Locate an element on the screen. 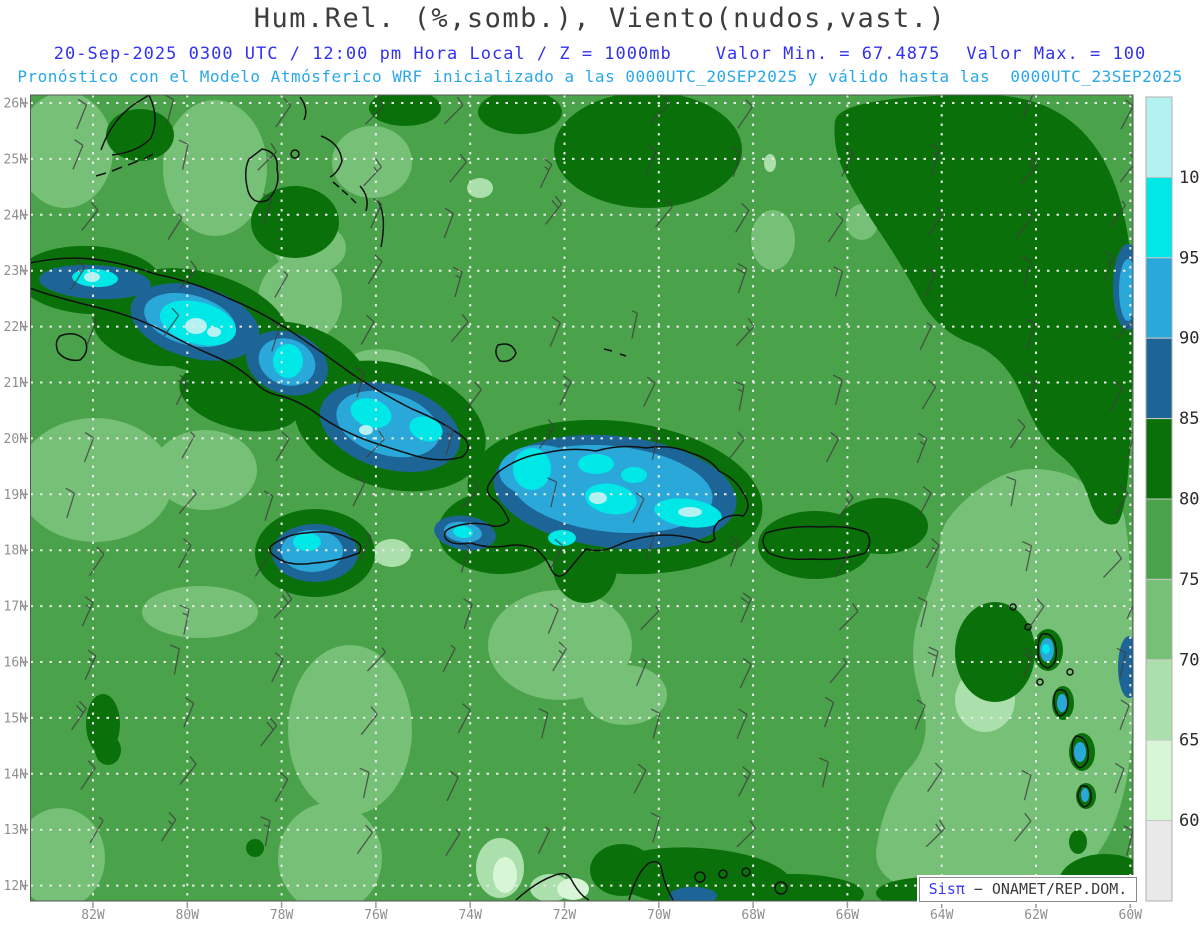 Image resolution: width=1200 pixels, height=927 pixels. colorbar-tick-label: 70 is located at coordinates (1189, 660).